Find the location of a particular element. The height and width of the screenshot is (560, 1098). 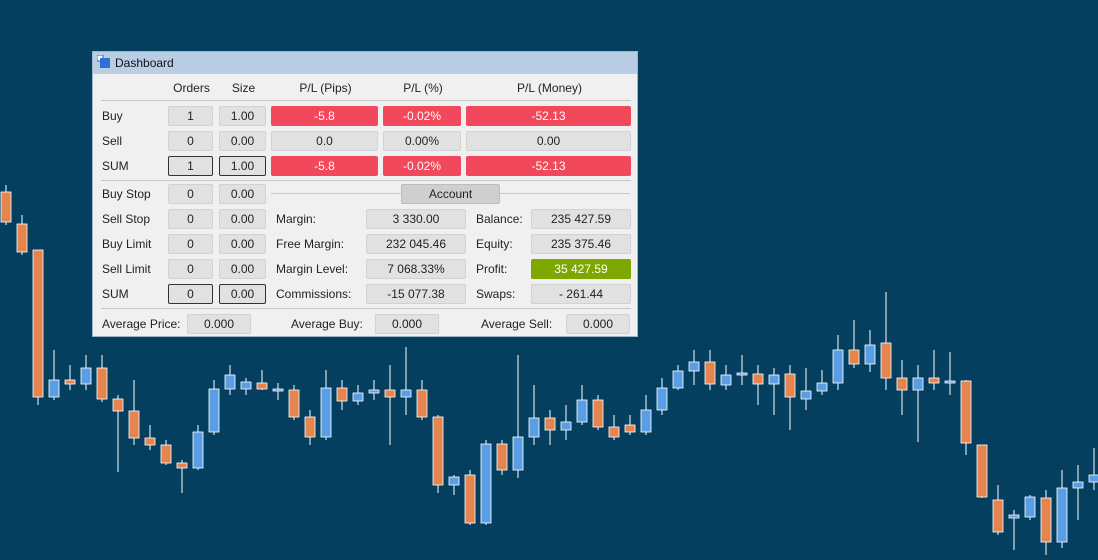

average-label: Average Buy: is located at coordinates (327, 324).